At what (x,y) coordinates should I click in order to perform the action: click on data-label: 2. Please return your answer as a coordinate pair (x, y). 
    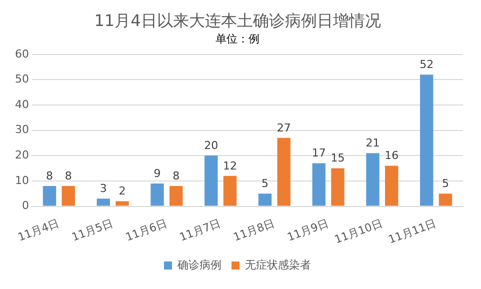
    Looking at the image, I should click on (122, 191).